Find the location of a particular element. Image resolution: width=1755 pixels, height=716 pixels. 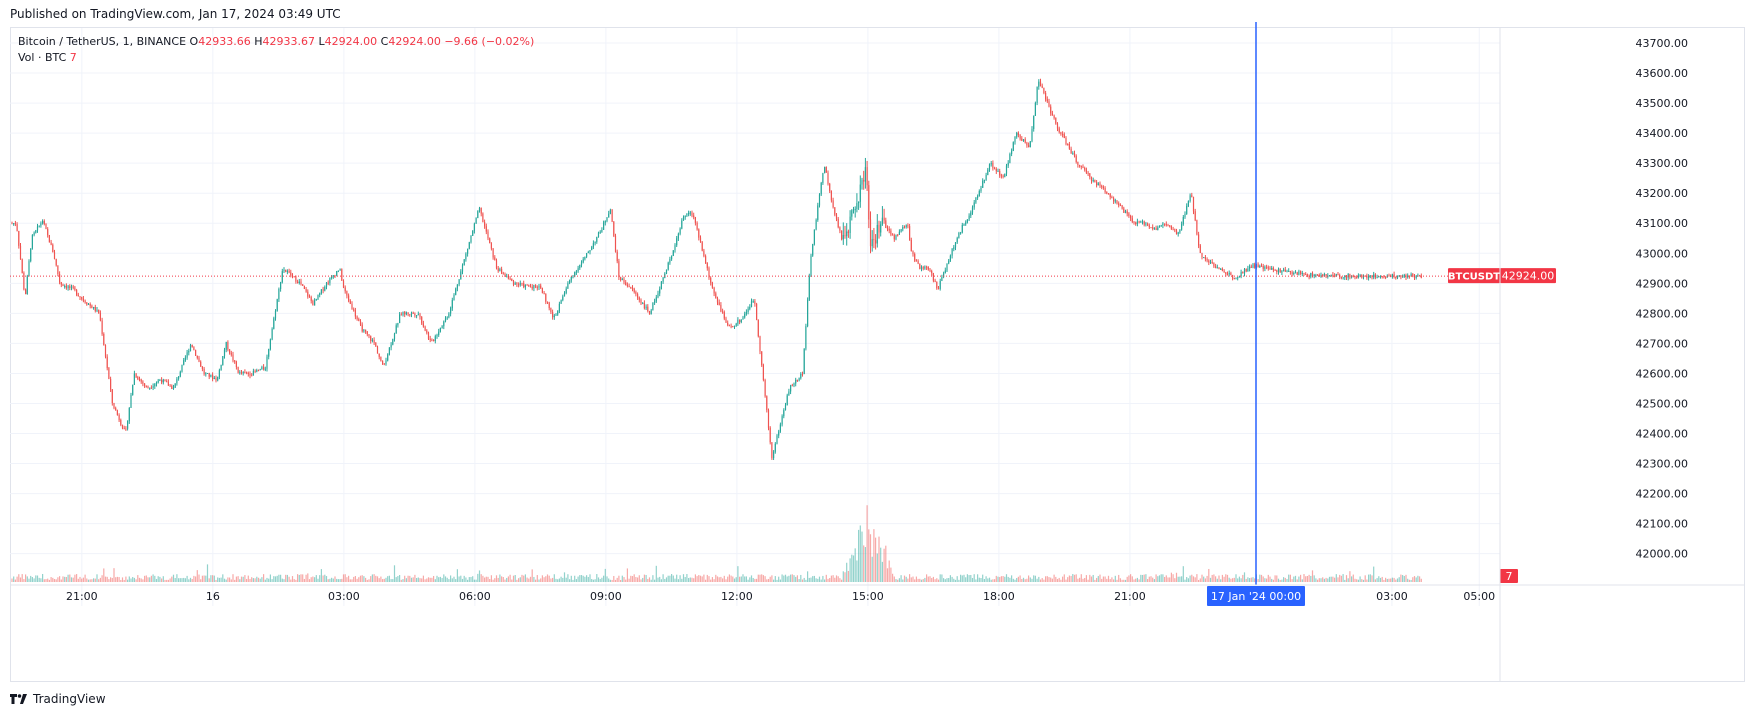

crosshair-time-label: 17 Jan '24 00:00 is located at coordinates (1256, 596).